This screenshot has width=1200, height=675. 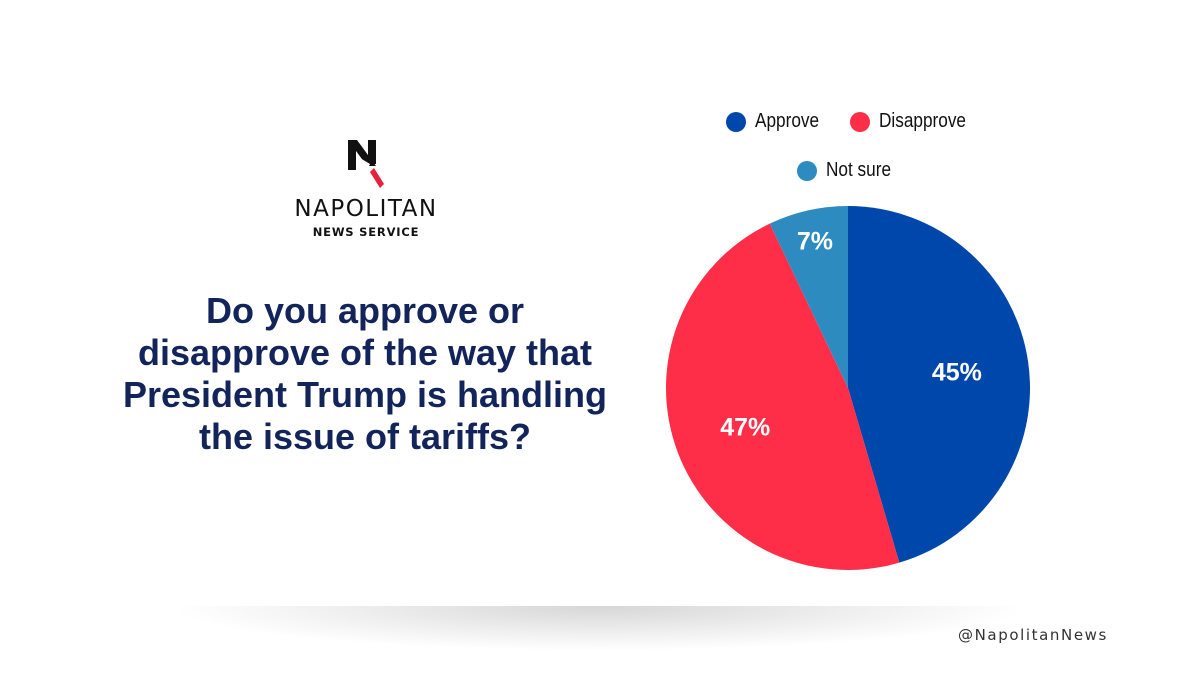 What do you see at coordinates (600, 628) in the screenshot?
I see `footer-shadow` at bounding box center [600, 628].